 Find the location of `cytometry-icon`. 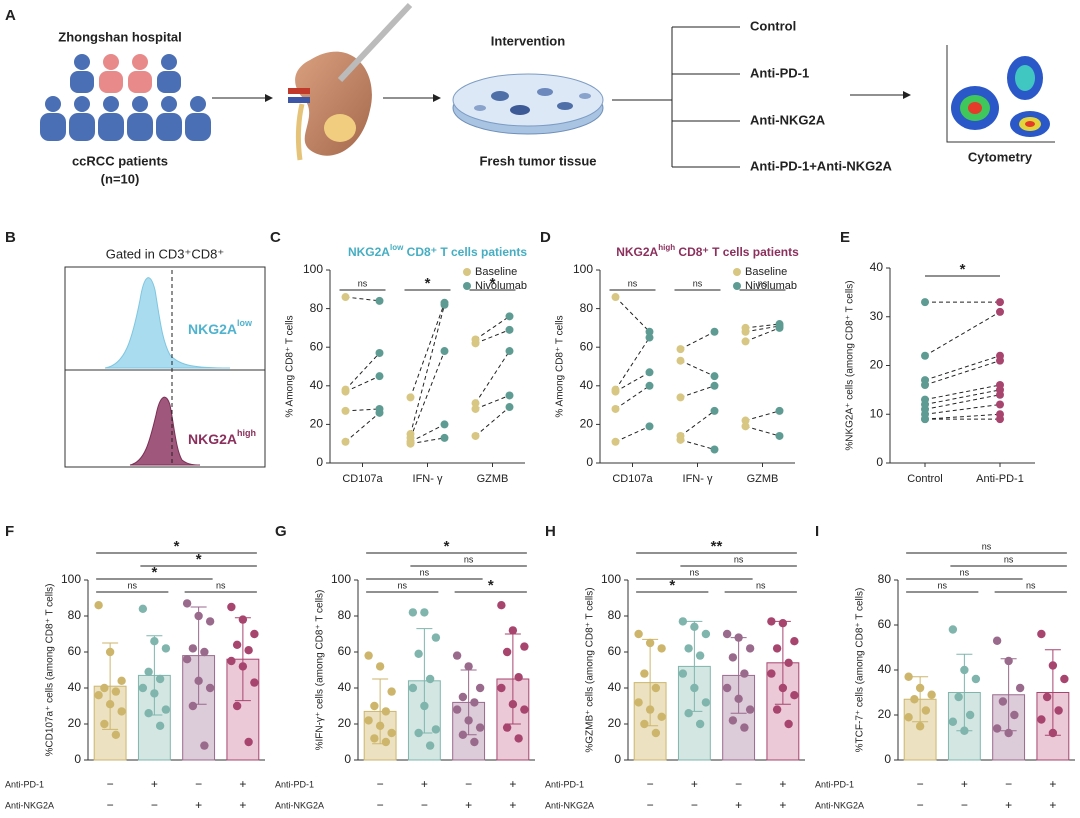

cytometry-icon is located at coordinates (1000, 94).